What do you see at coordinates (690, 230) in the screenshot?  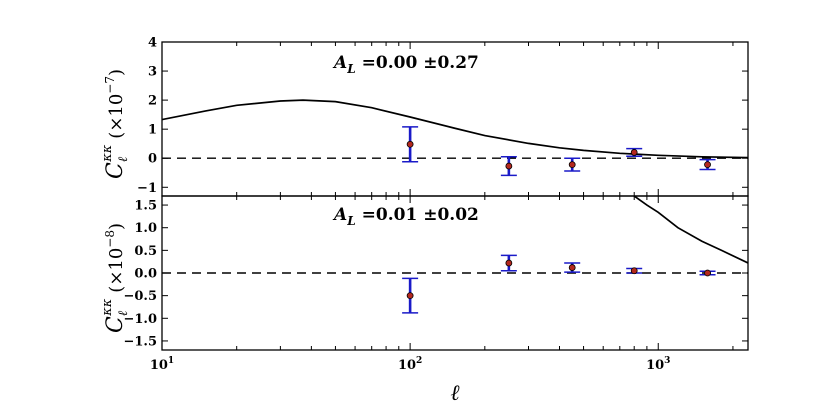 I see `bottom-theory-curve` at bounding box center [690, 230].